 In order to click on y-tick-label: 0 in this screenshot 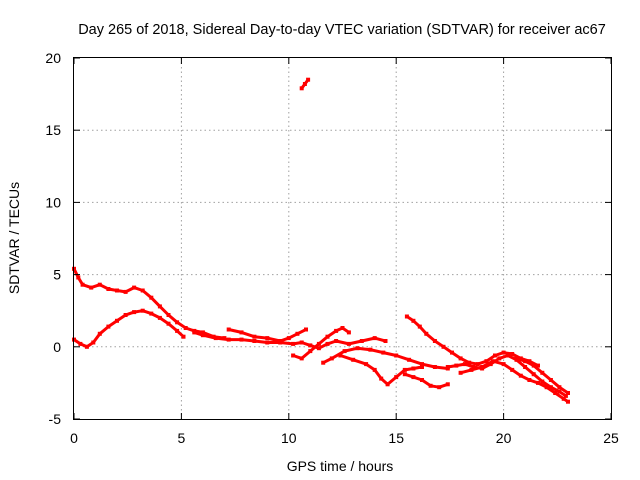, I will do `click(57, 347)`.